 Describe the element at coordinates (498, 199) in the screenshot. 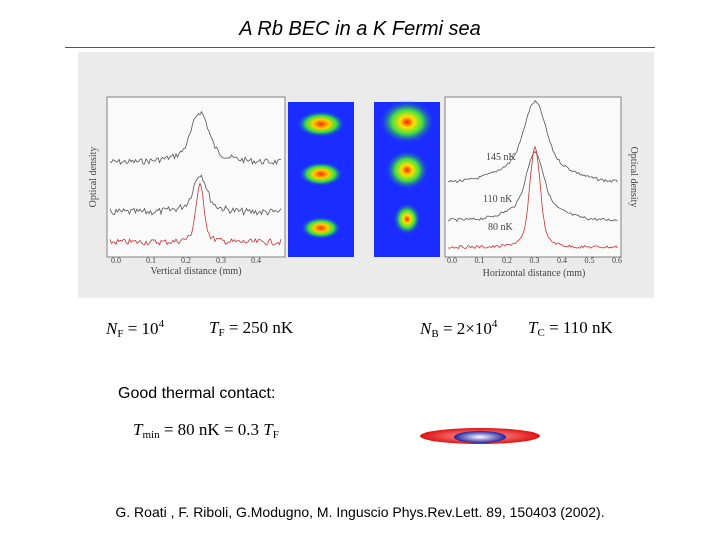

I see `curve-label: 110 nK` at that location.